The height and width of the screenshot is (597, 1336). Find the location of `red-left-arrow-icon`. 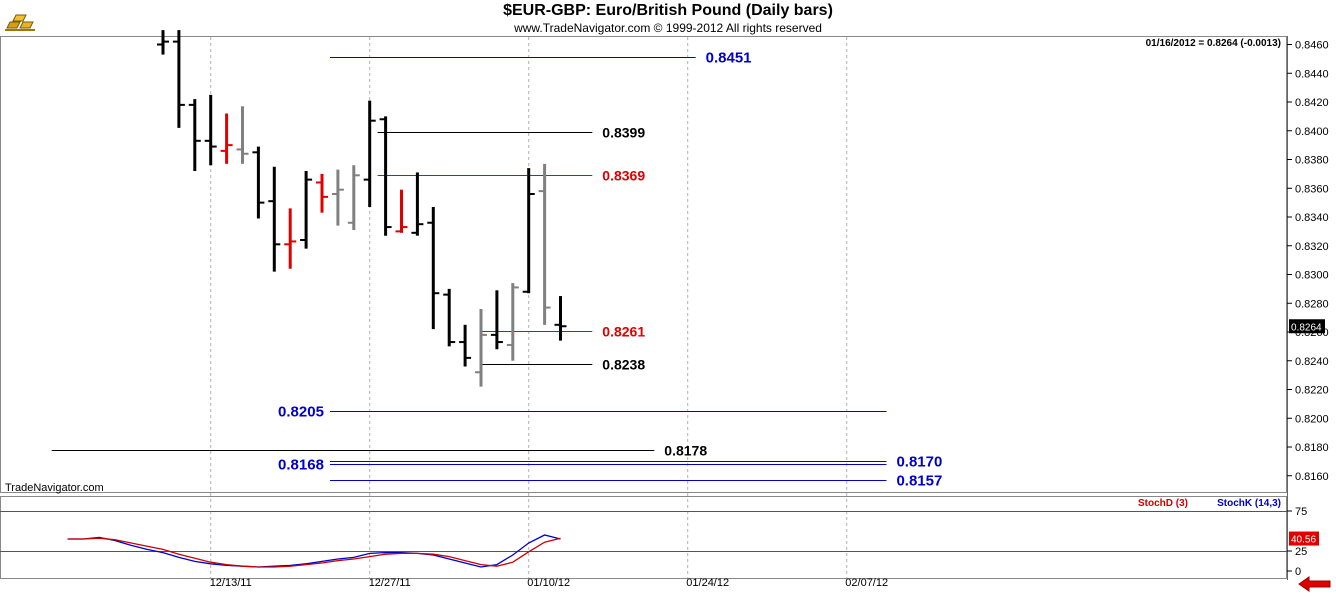

red-left-arrow-icon is located at coordinates (1315, 586).